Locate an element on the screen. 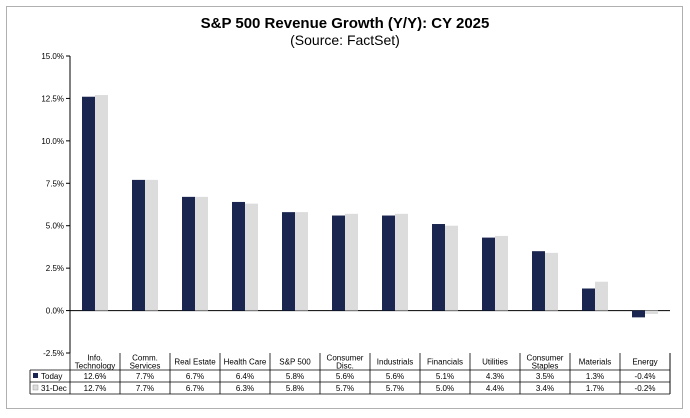 This screenshot has height=418, width=690. y-tick-label: 12.5% is located at coordinates (52, 98).